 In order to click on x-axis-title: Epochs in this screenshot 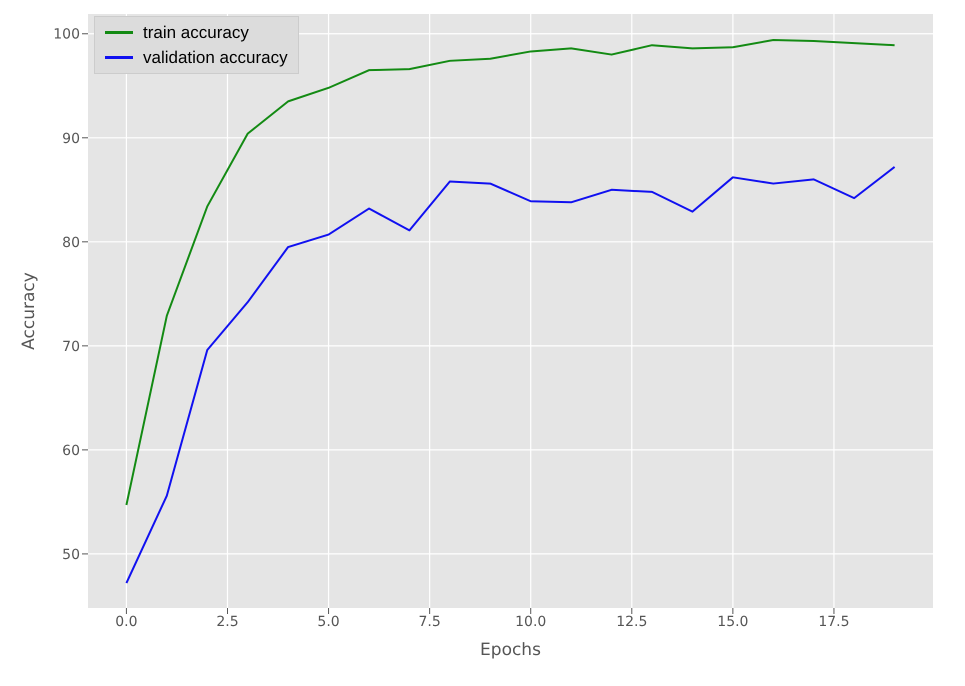, I will do `click(511, 650)`.